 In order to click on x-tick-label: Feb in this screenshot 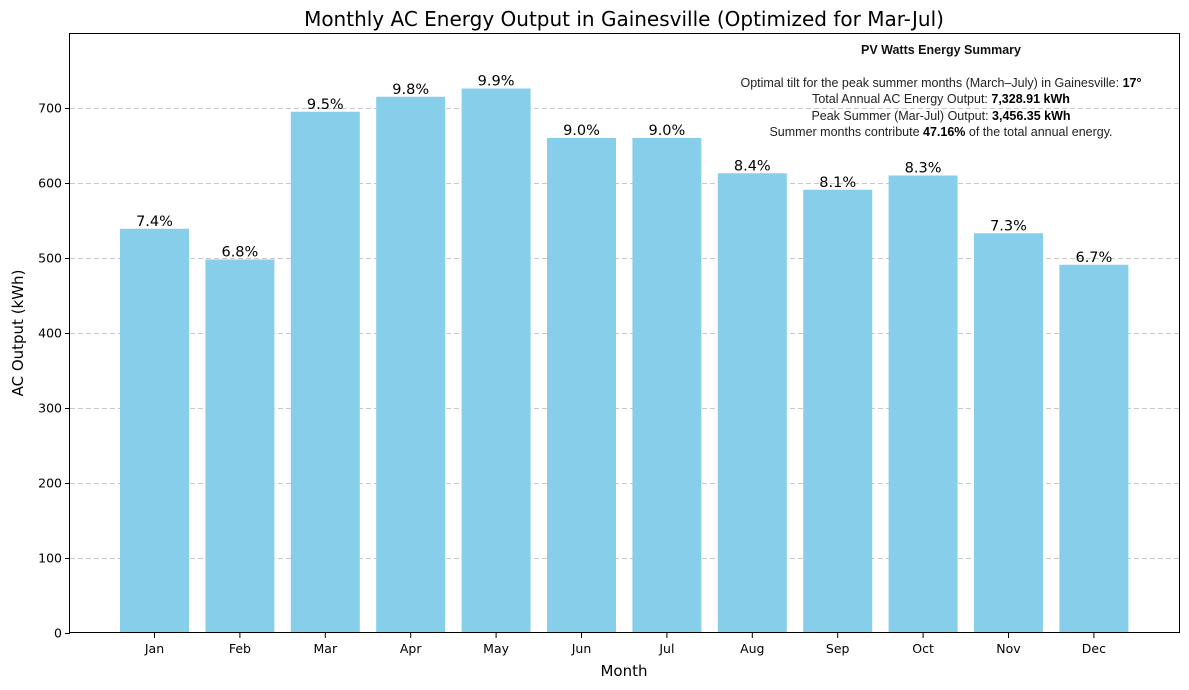, I will do `click(240, 648)`.